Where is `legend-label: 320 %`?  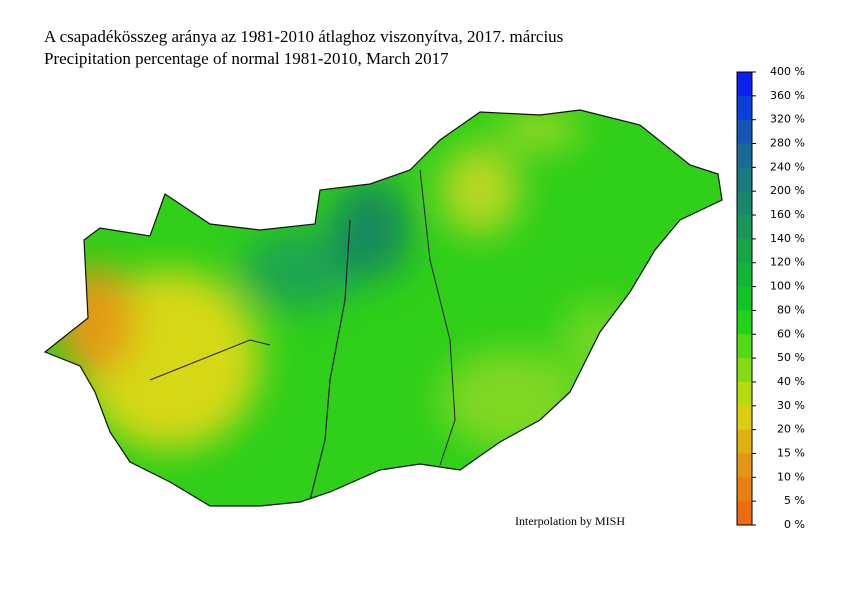 legend-label: 320 % is located at coordinates (787, 119).